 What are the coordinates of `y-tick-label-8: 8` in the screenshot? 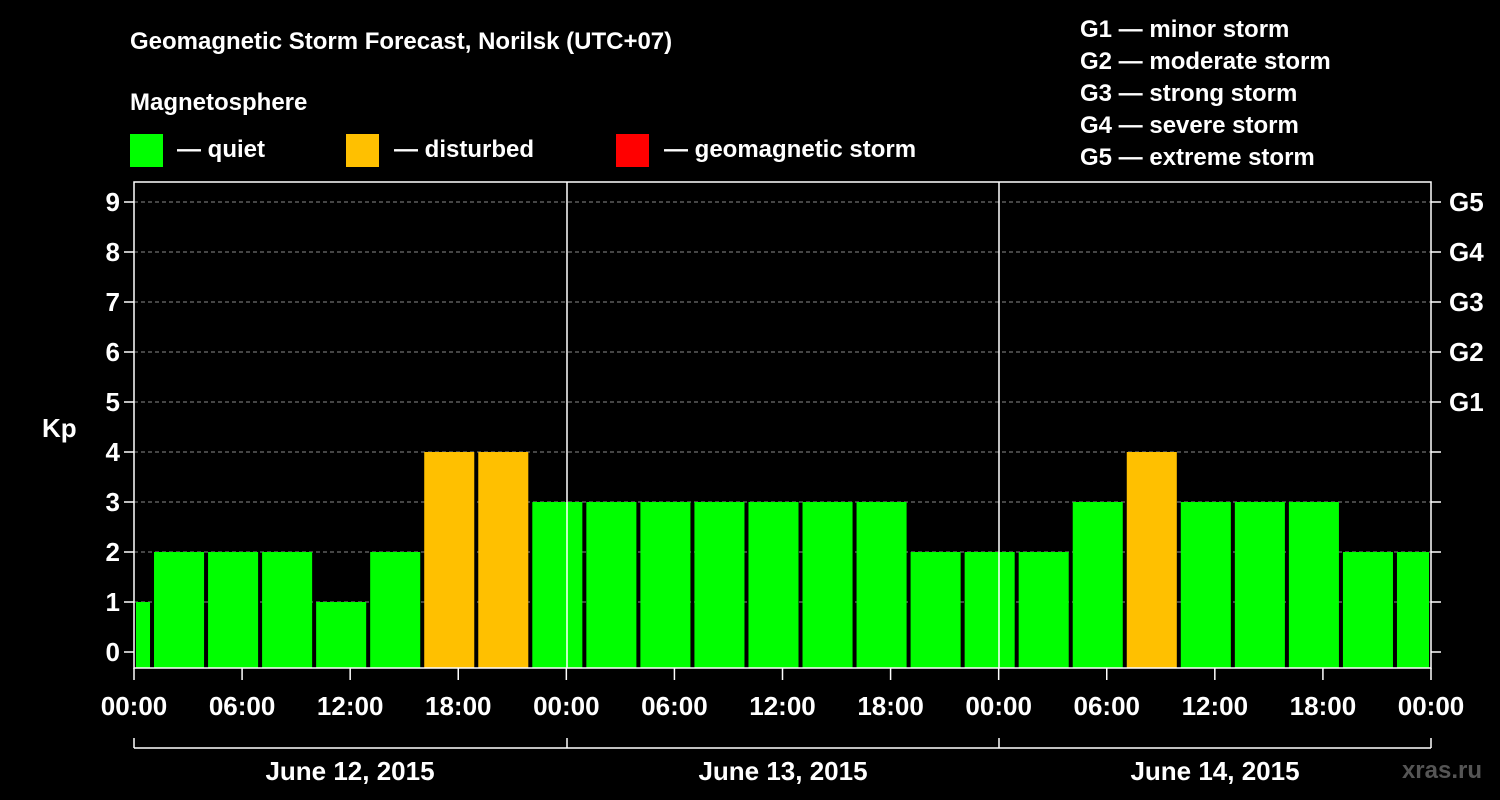 It's located at (113, 252).